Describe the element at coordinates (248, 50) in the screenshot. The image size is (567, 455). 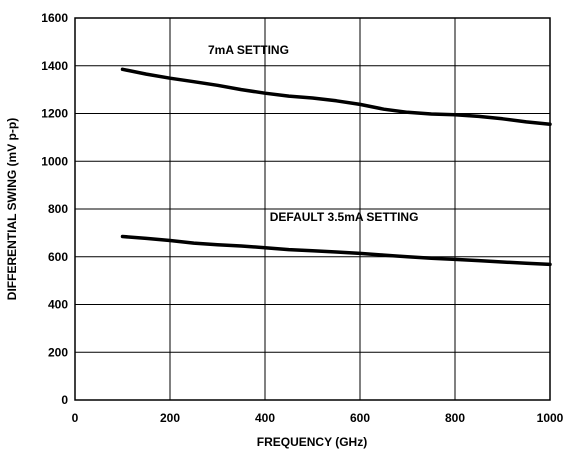
I see `series-label-1: 7mA SETTING` at that location.